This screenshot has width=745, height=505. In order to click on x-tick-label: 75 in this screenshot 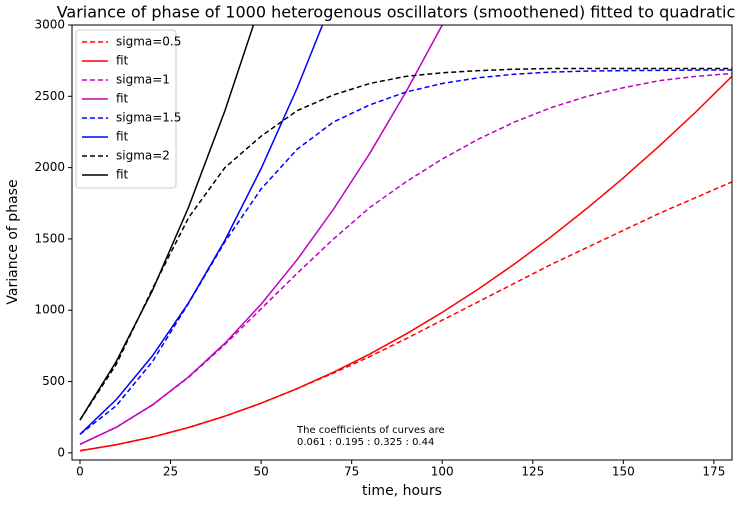, I will do `click(351, 472)`.